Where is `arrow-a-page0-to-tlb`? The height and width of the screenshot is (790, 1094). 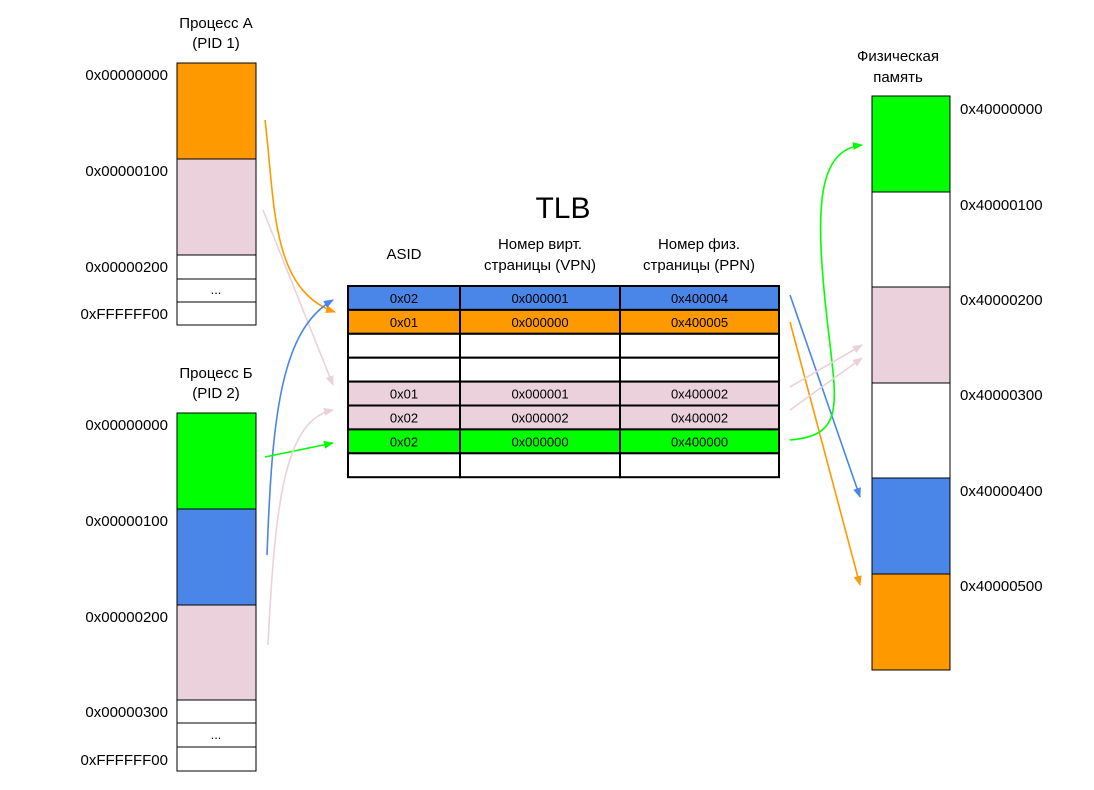
arrow-a-page0-to-tlb is located at coordinates (300, 216).